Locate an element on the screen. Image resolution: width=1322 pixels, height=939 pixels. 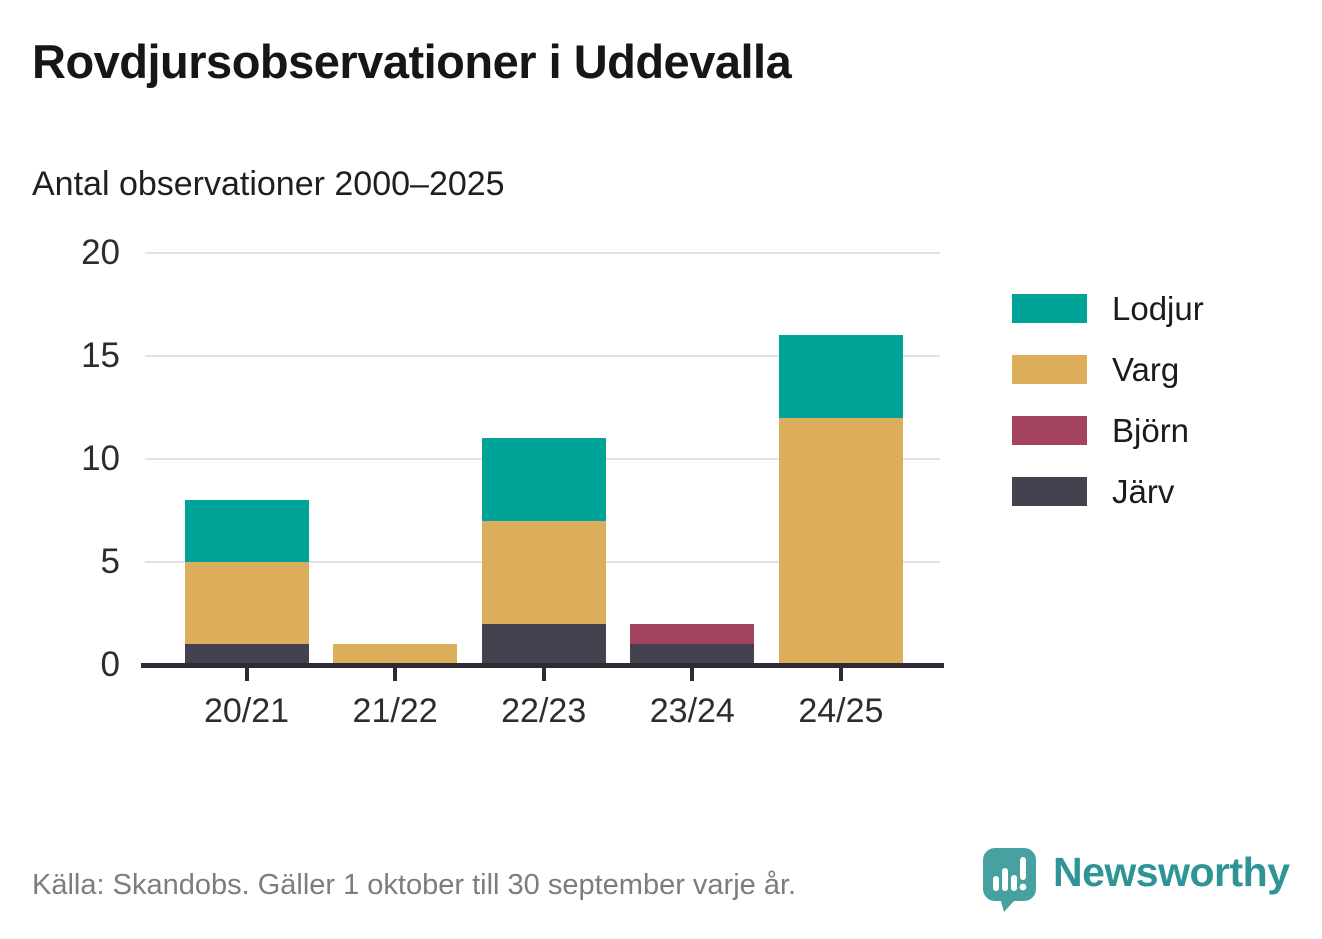
bar-20-21-varg is located at coordinates (246, 603).